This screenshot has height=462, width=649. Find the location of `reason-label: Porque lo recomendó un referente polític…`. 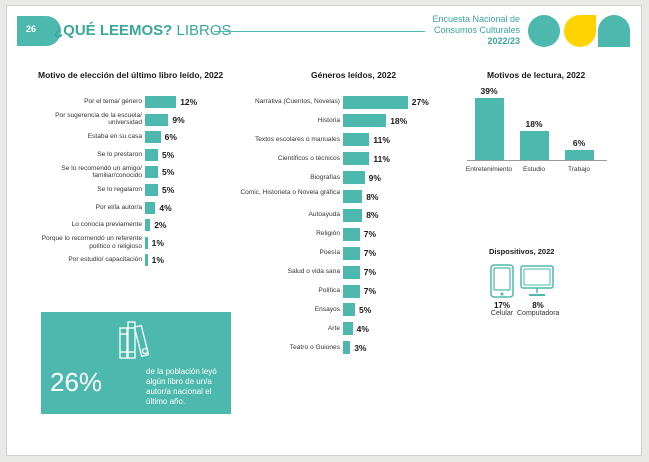

reason-label: Porque lo recomendó un referente polític… is located at coordinates (91, 242).